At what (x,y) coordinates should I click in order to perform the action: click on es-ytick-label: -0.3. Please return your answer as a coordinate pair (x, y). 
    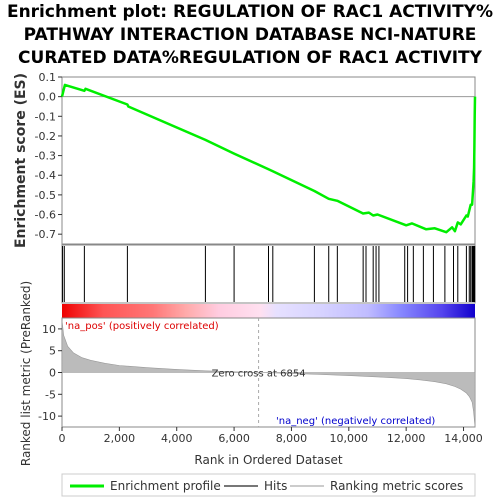
    Looking at the image, I should click on (45, 156).